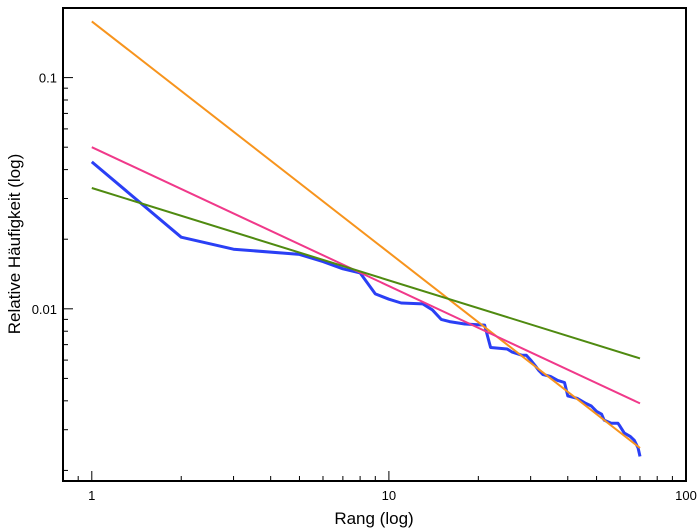  What do you see at coordinates (91, 495) in the screenshot?
I see `x-tick-label: 1` at bounding box center [91, 495].